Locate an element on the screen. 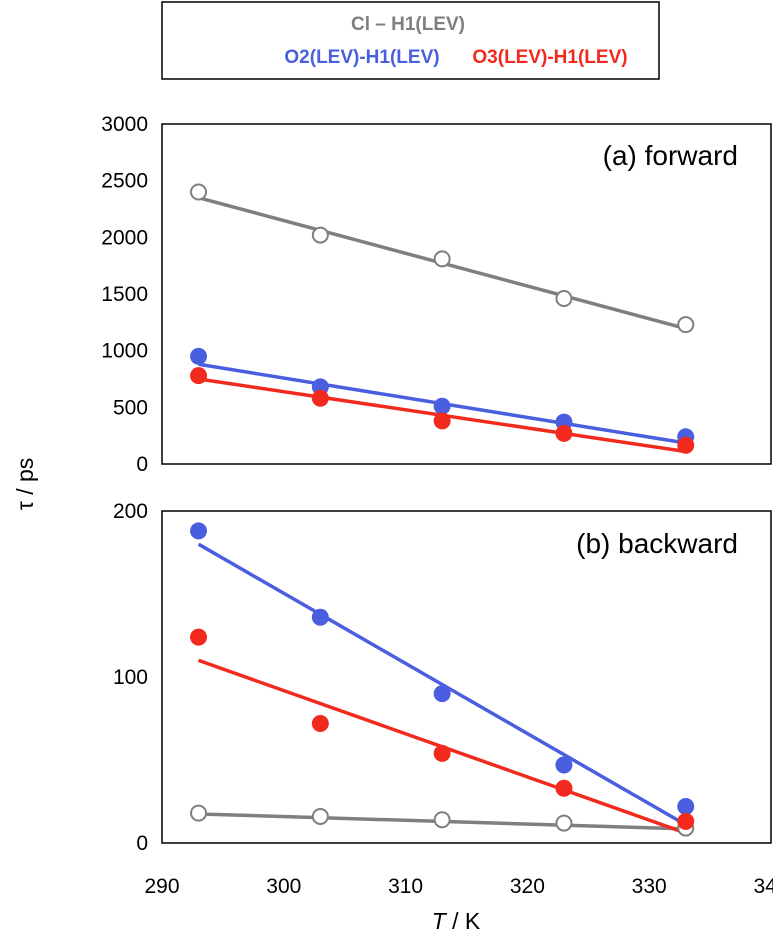  panel-forward-y-tick-label: 2000 is located at coordinates (124, 237).